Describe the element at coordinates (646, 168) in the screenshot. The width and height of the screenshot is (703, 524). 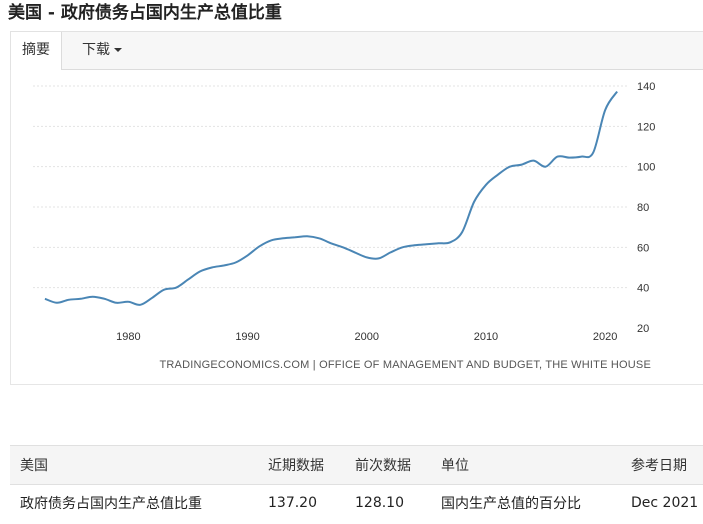
I see `y-tick-label: 100` at that location.